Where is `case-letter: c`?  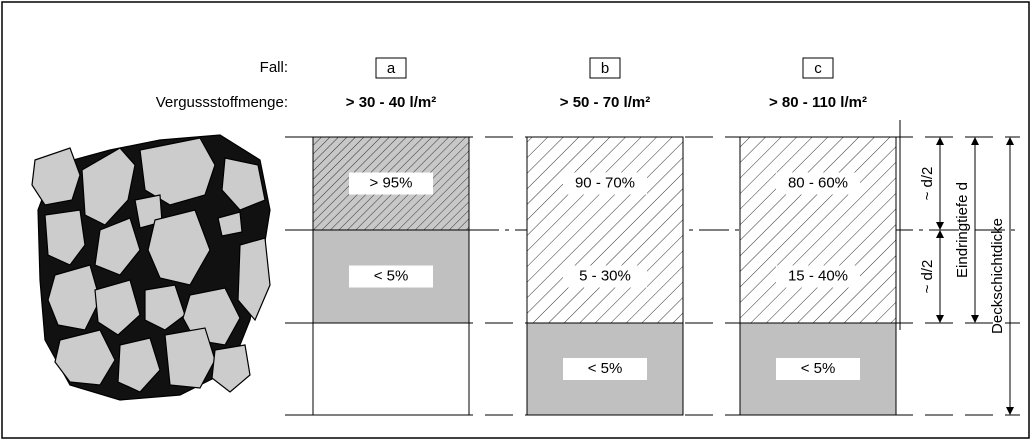
case-letter: c is located at coordinates (818, 68).